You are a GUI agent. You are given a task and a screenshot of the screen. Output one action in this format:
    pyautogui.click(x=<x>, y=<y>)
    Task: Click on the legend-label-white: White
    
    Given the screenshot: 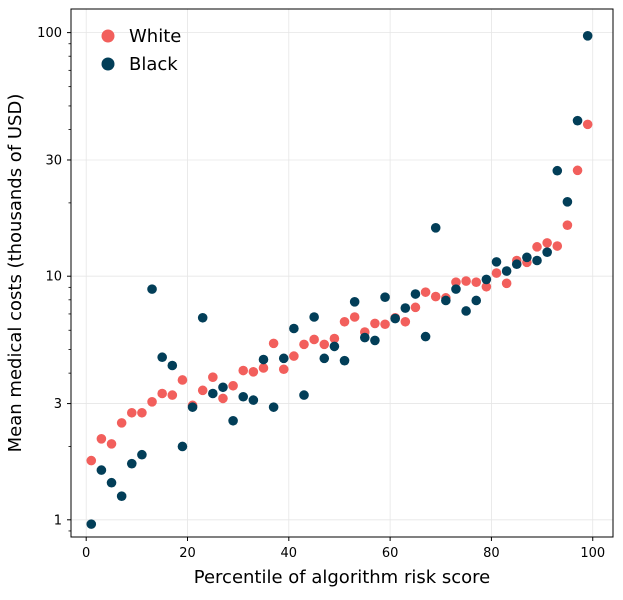 What is the action you would take?
    pyautogui.click(x=155, y=36)
    